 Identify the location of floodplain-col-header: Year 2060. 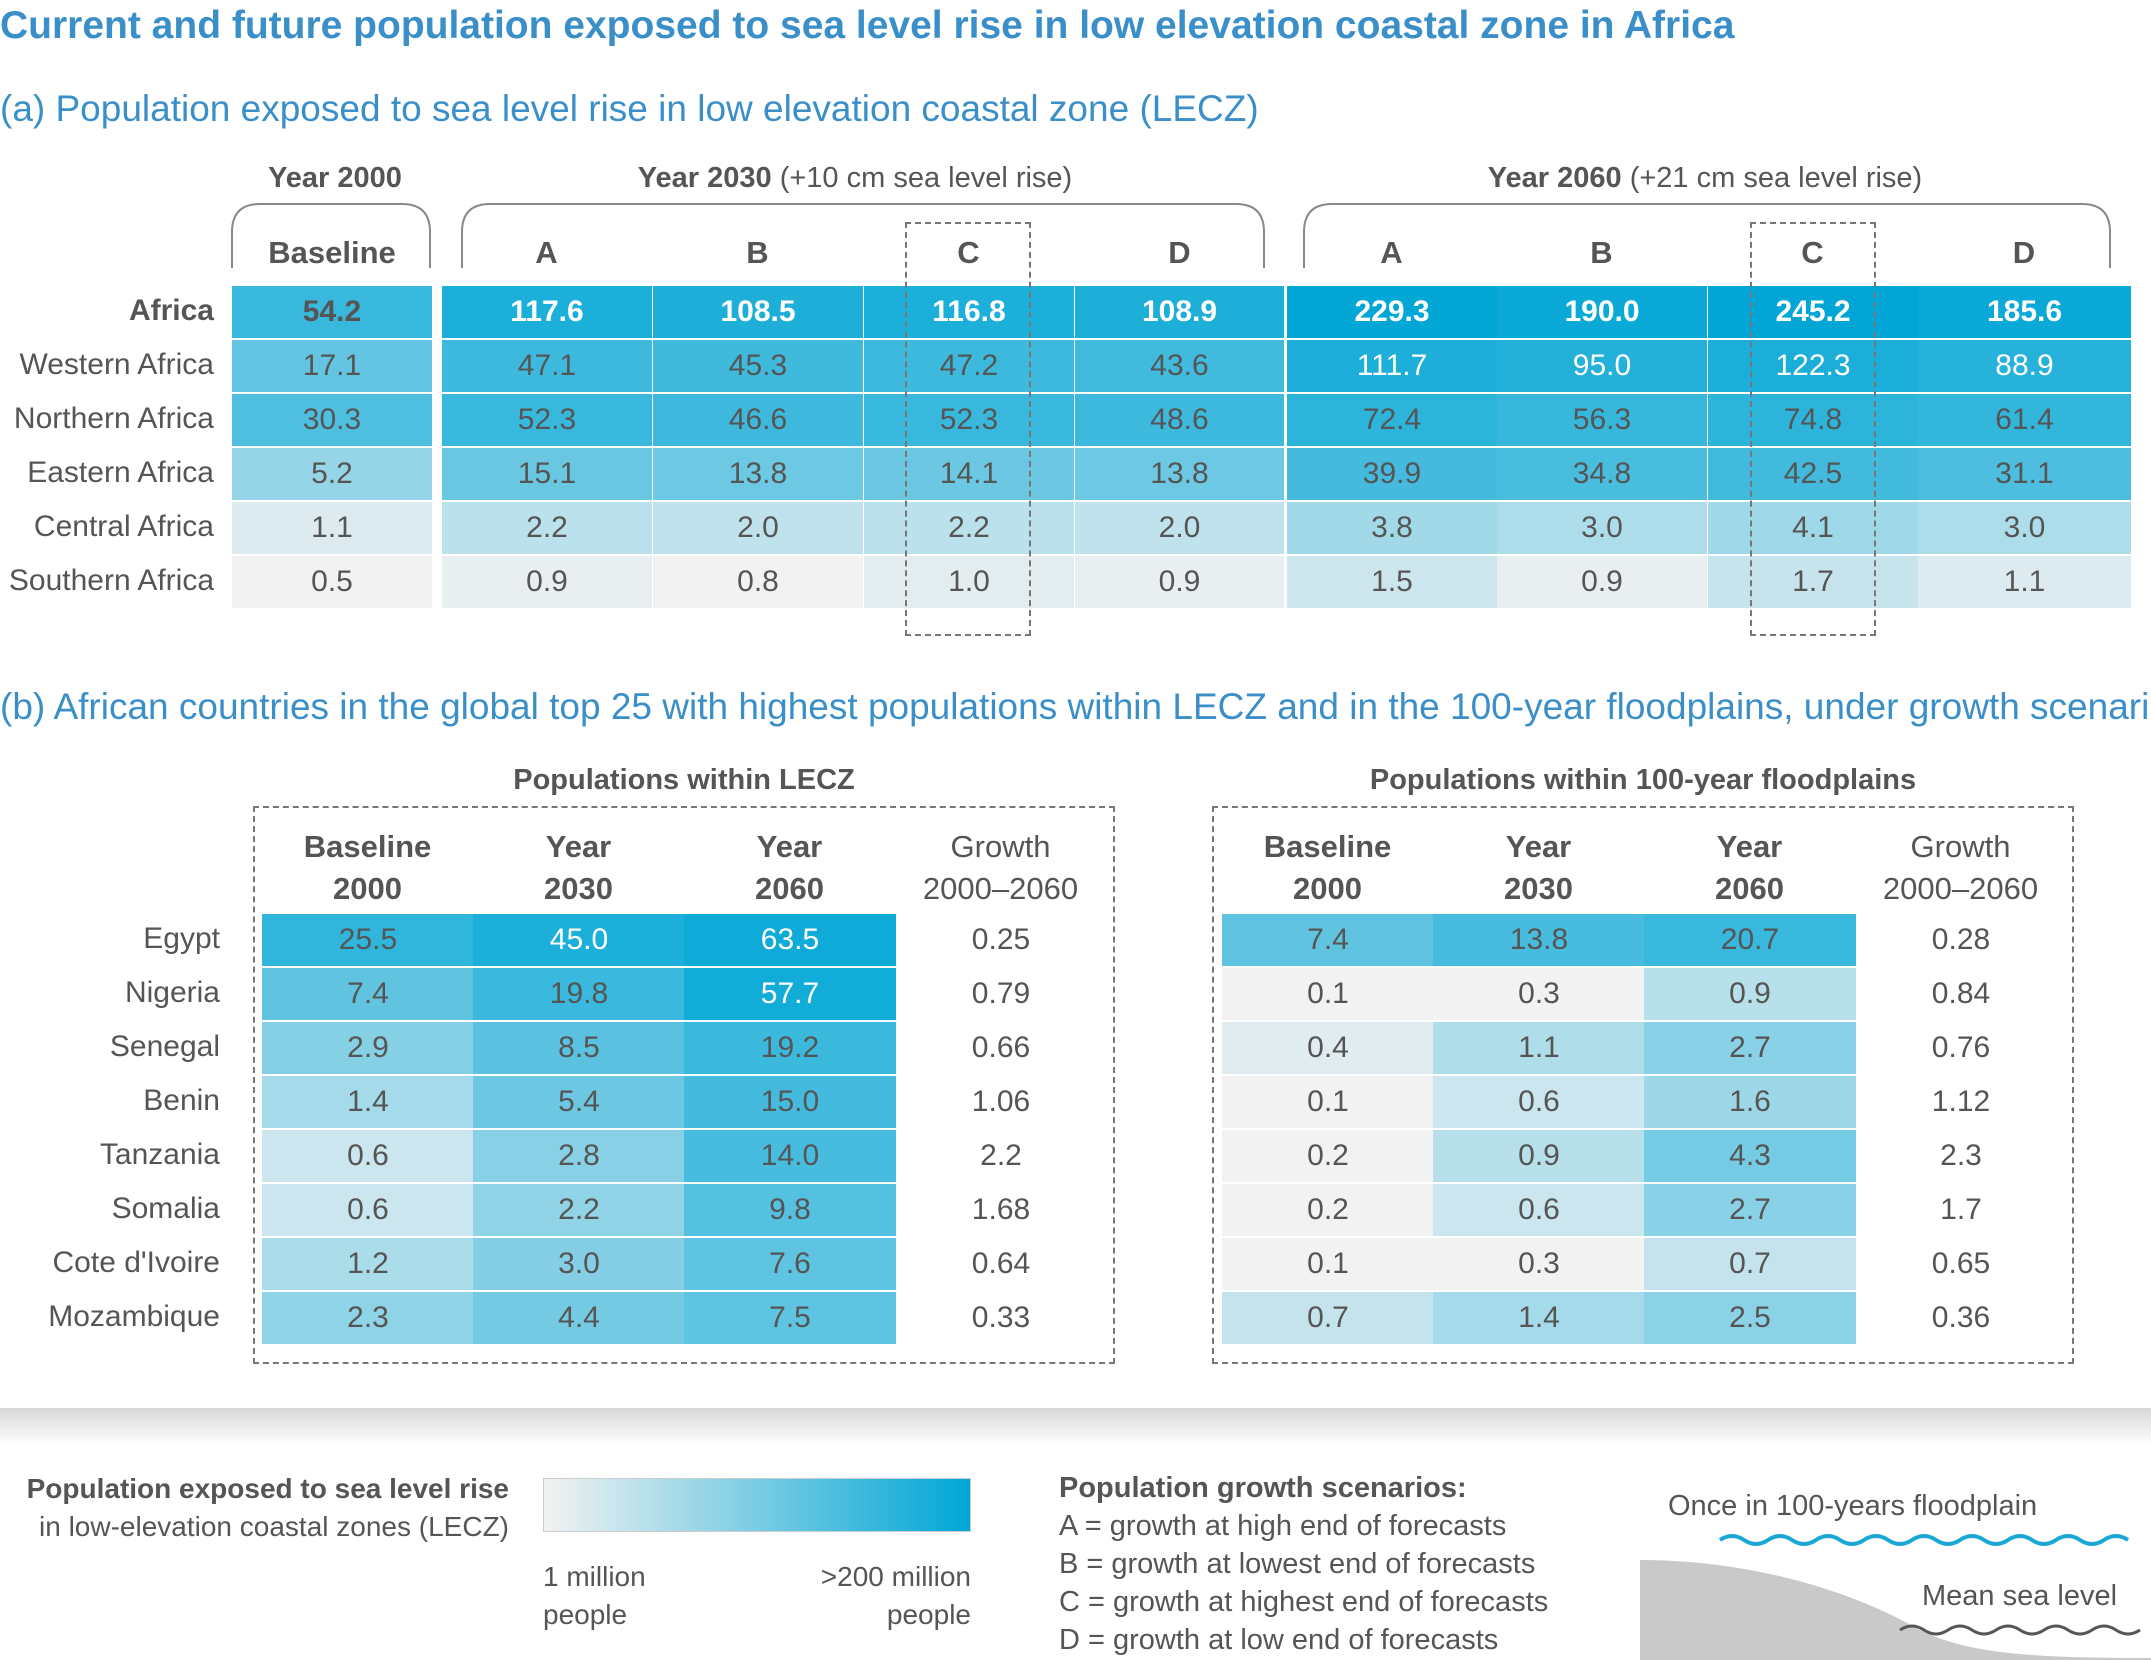
(1749, 867).